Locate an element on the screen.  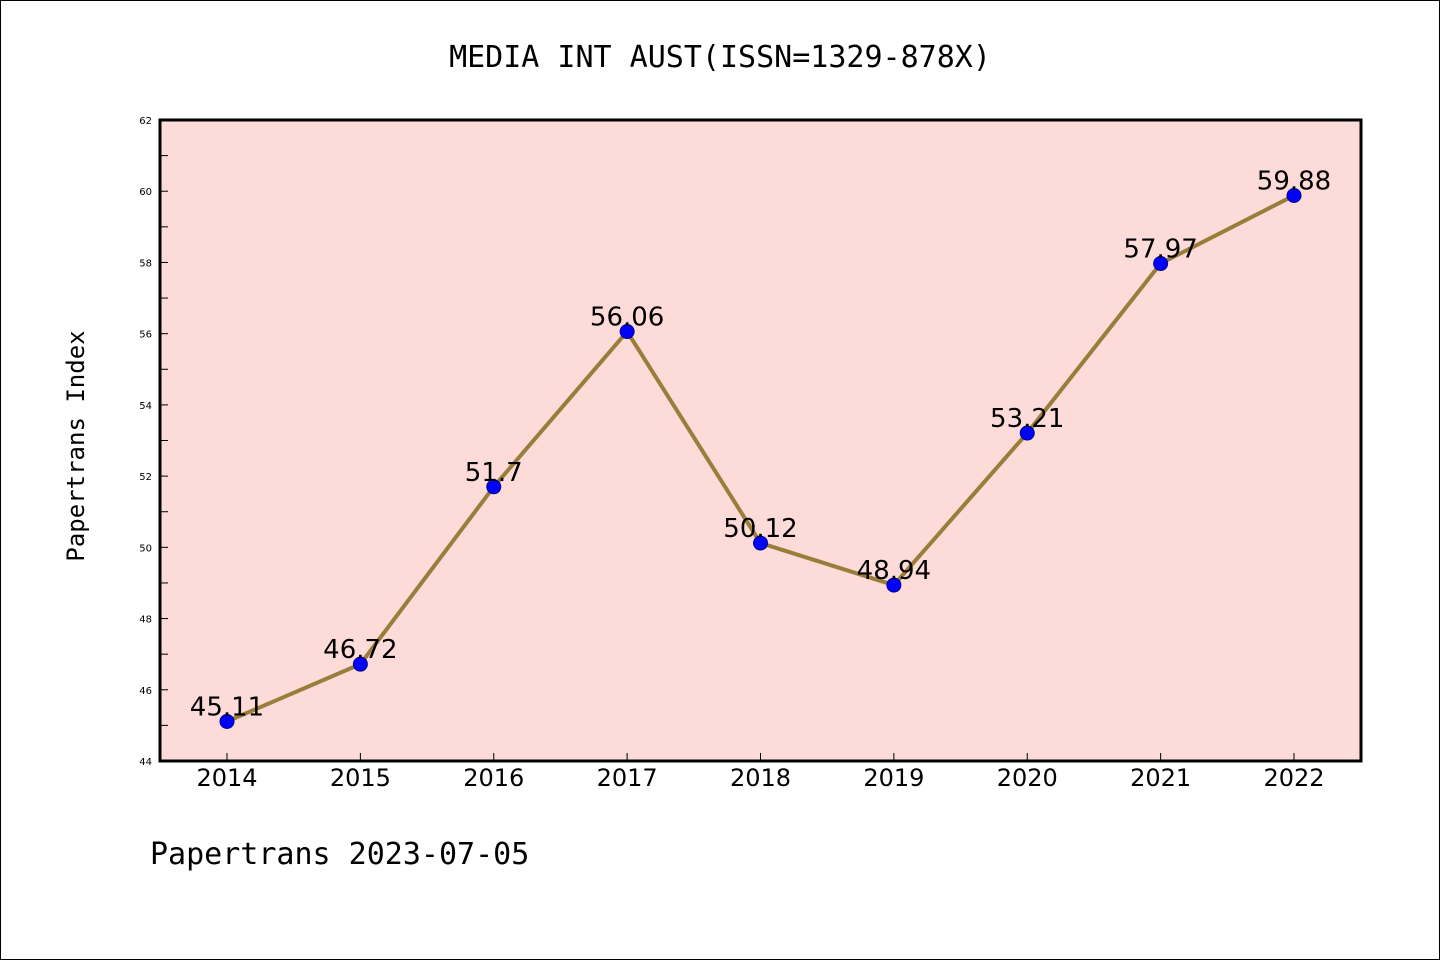
data-label: 51.7 is located at coordinates (494, 473).